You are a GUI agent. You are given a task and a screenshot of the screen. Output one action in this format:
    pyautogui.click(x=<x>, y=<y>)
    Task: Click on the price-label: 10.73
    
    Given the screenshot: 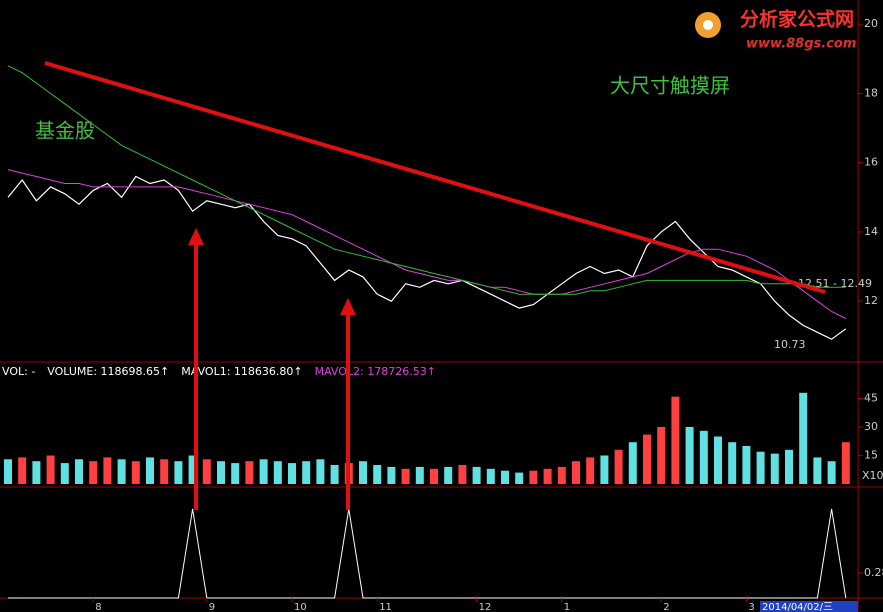 What is the action you would take?
    pyautogui.click(x=790, y=344)
    